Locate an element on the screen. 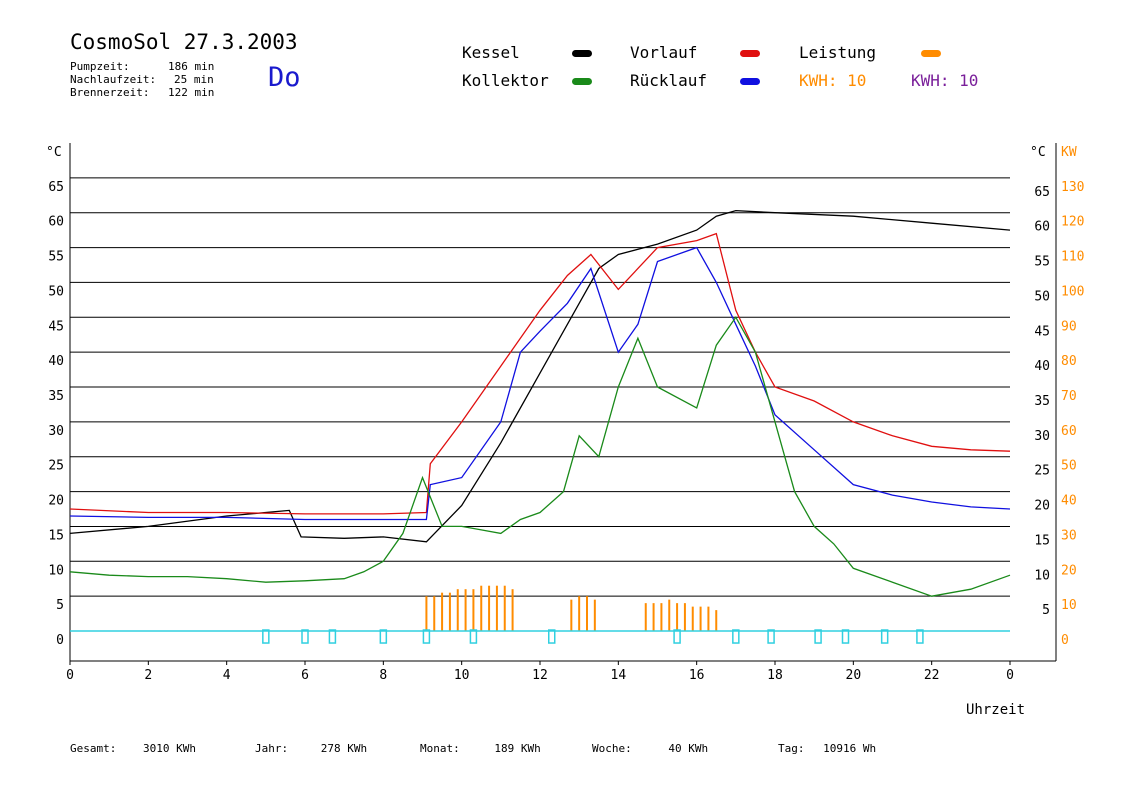 This screenshot has width=1148, height=812. y-left-tick-label: 15 is located at coordinates (56, 535).